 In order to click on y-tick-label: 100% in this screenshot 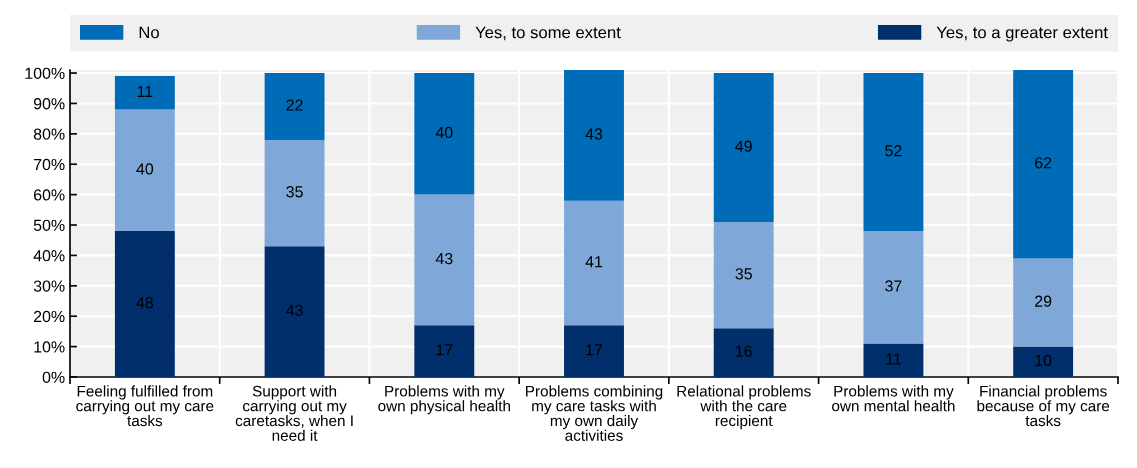, I will do `click(45, 73)`.